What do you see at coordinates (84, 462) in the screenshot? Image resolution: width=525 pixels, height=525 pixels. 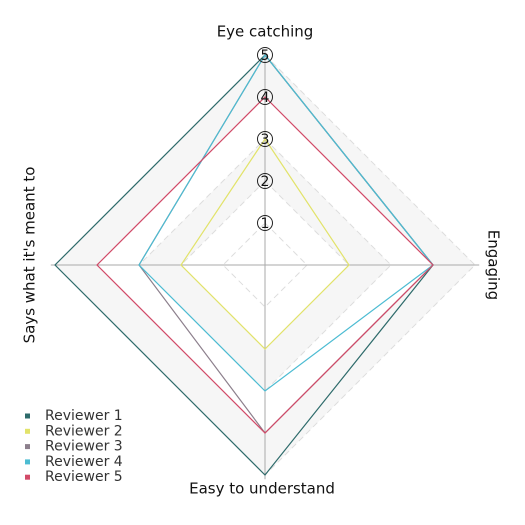 I see `legend-label: Reviewer 4` at bounding box center [84, 462].